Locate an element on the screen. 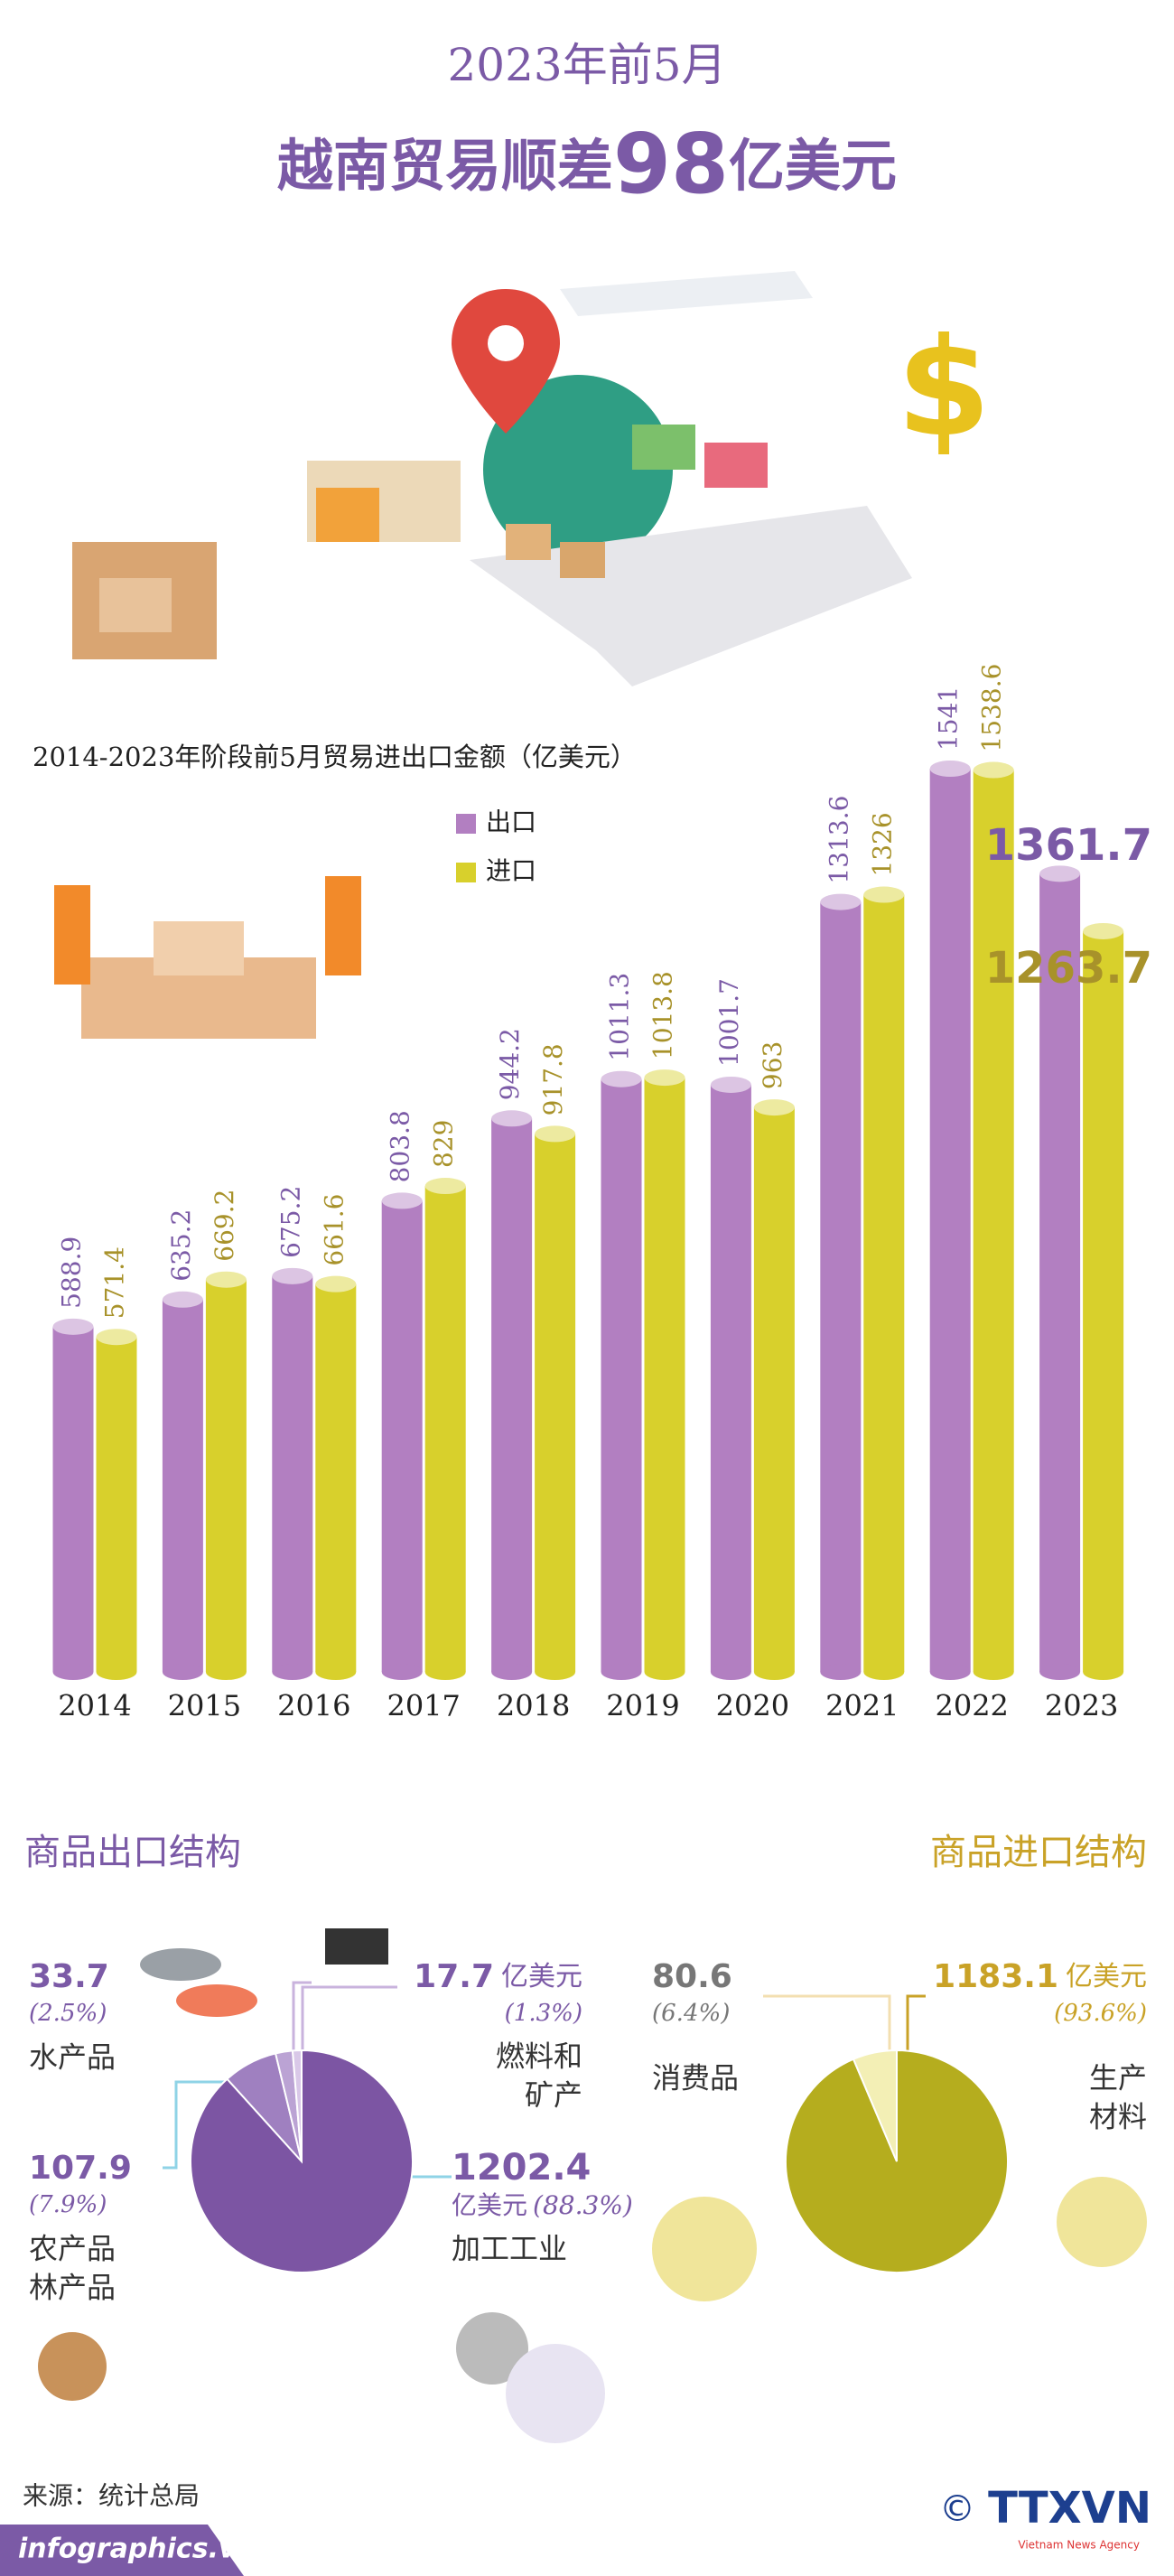 This screenshot has width=1174, height=2576. x-tick-label: 2018 is located at coordinates (533, 1706).